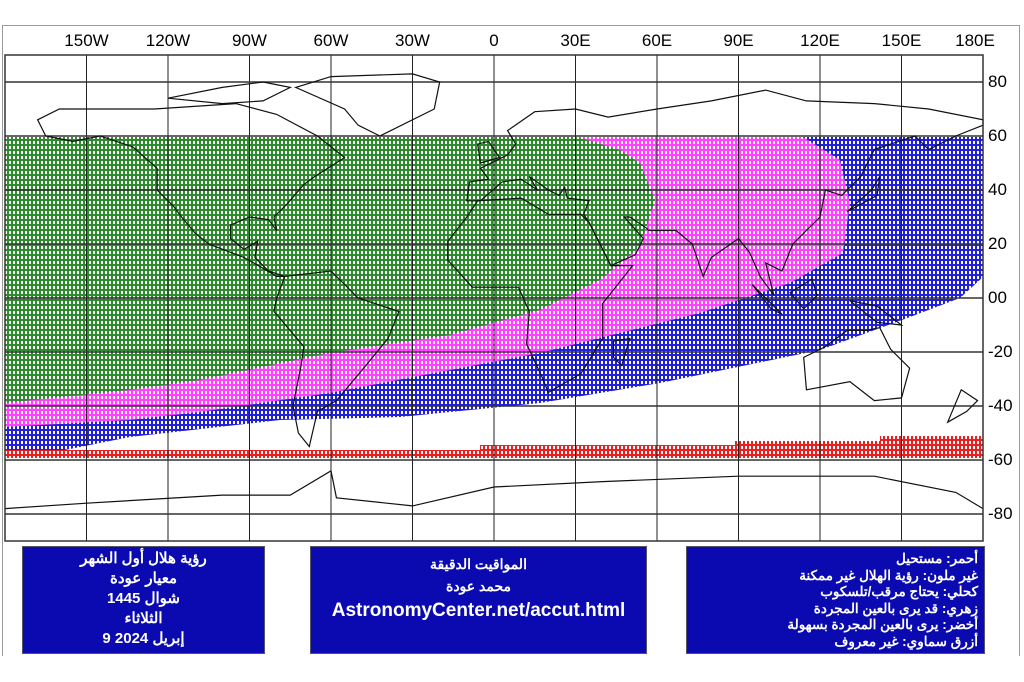 The height and width of the screenshot is (682, 1024). I want to click on longitude-label: 90E, so click(738, 40).